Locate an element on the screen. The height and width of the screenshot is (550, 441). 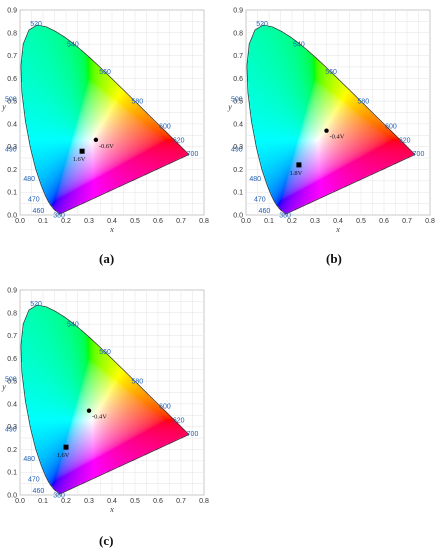
point-label: -0.6V is located at coordinates (106, 146).